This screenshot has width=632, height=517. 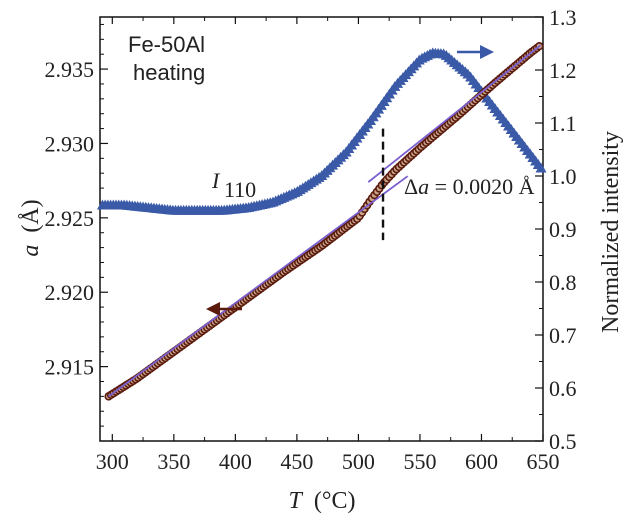 I want to click on delta-symbol: Δ, so click(x=411, y=186).